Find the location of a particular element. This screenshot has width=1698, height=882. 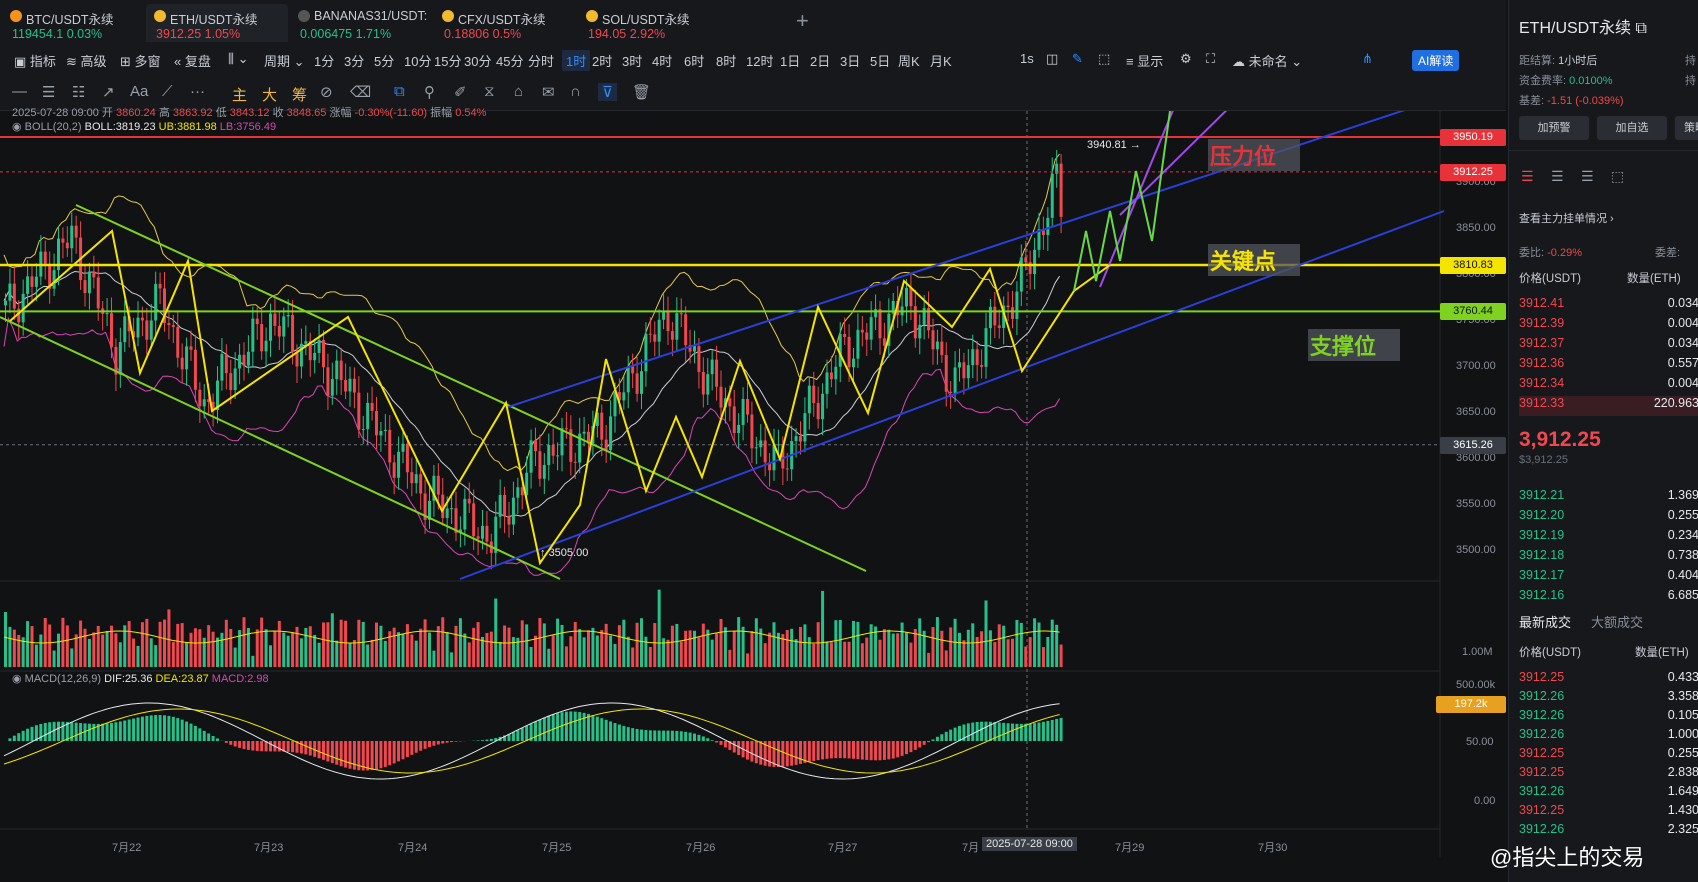

add-alert-button: 加预警 is located at coordinates (1554, 128).